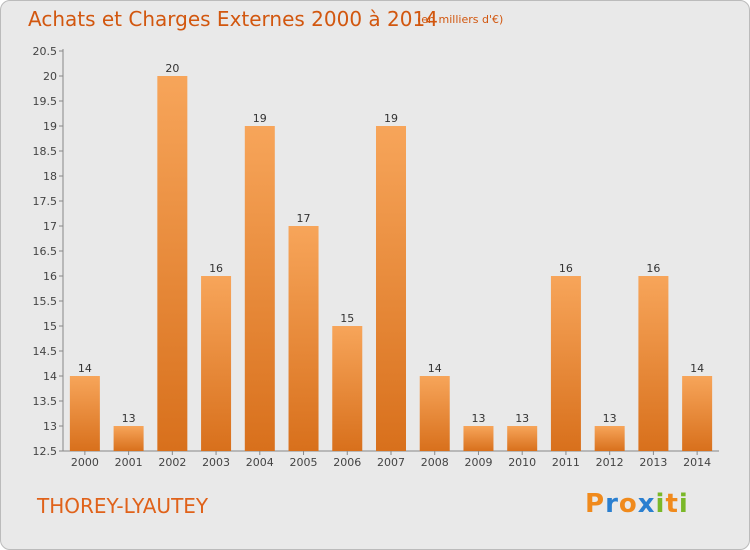  I want to click on chart-title: Achats et Charges Externes 2000 à 2014, so click(233, 19).